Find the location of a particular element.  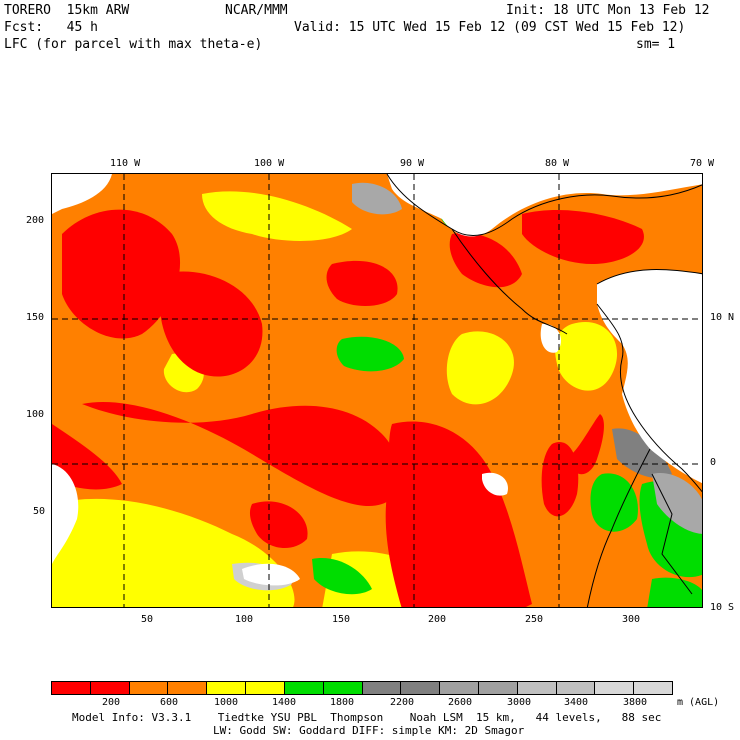

grid-y-label-100: 100 is located at coordinates (35, 414).